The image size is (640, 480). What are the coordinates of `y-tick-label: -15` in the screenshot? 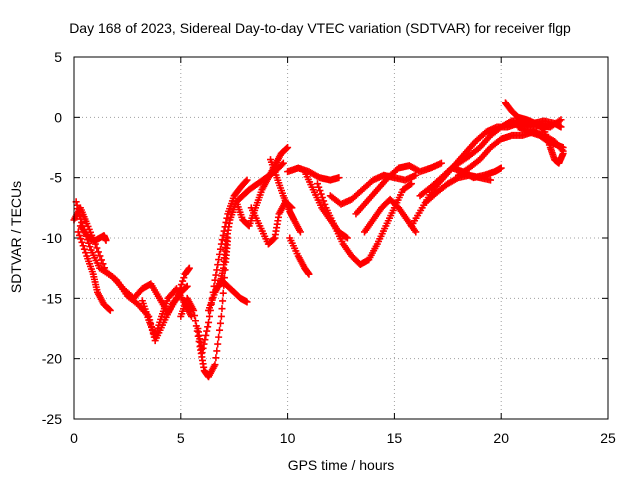 It's located at (52, 298).